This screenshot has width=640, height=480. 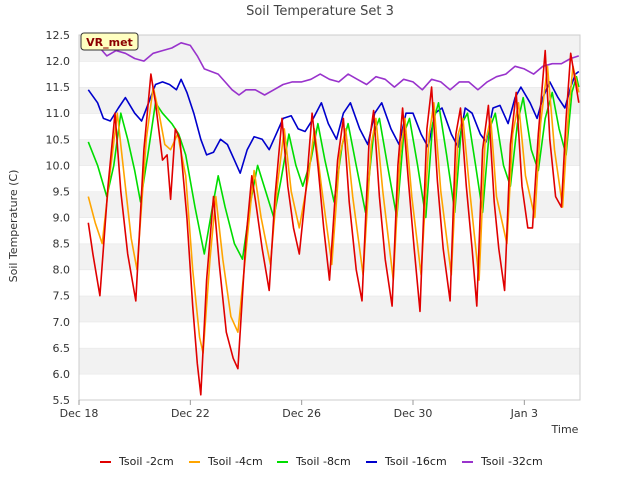 I want to click on x-tick-label: Dec 22, so click(x=190, y=413).